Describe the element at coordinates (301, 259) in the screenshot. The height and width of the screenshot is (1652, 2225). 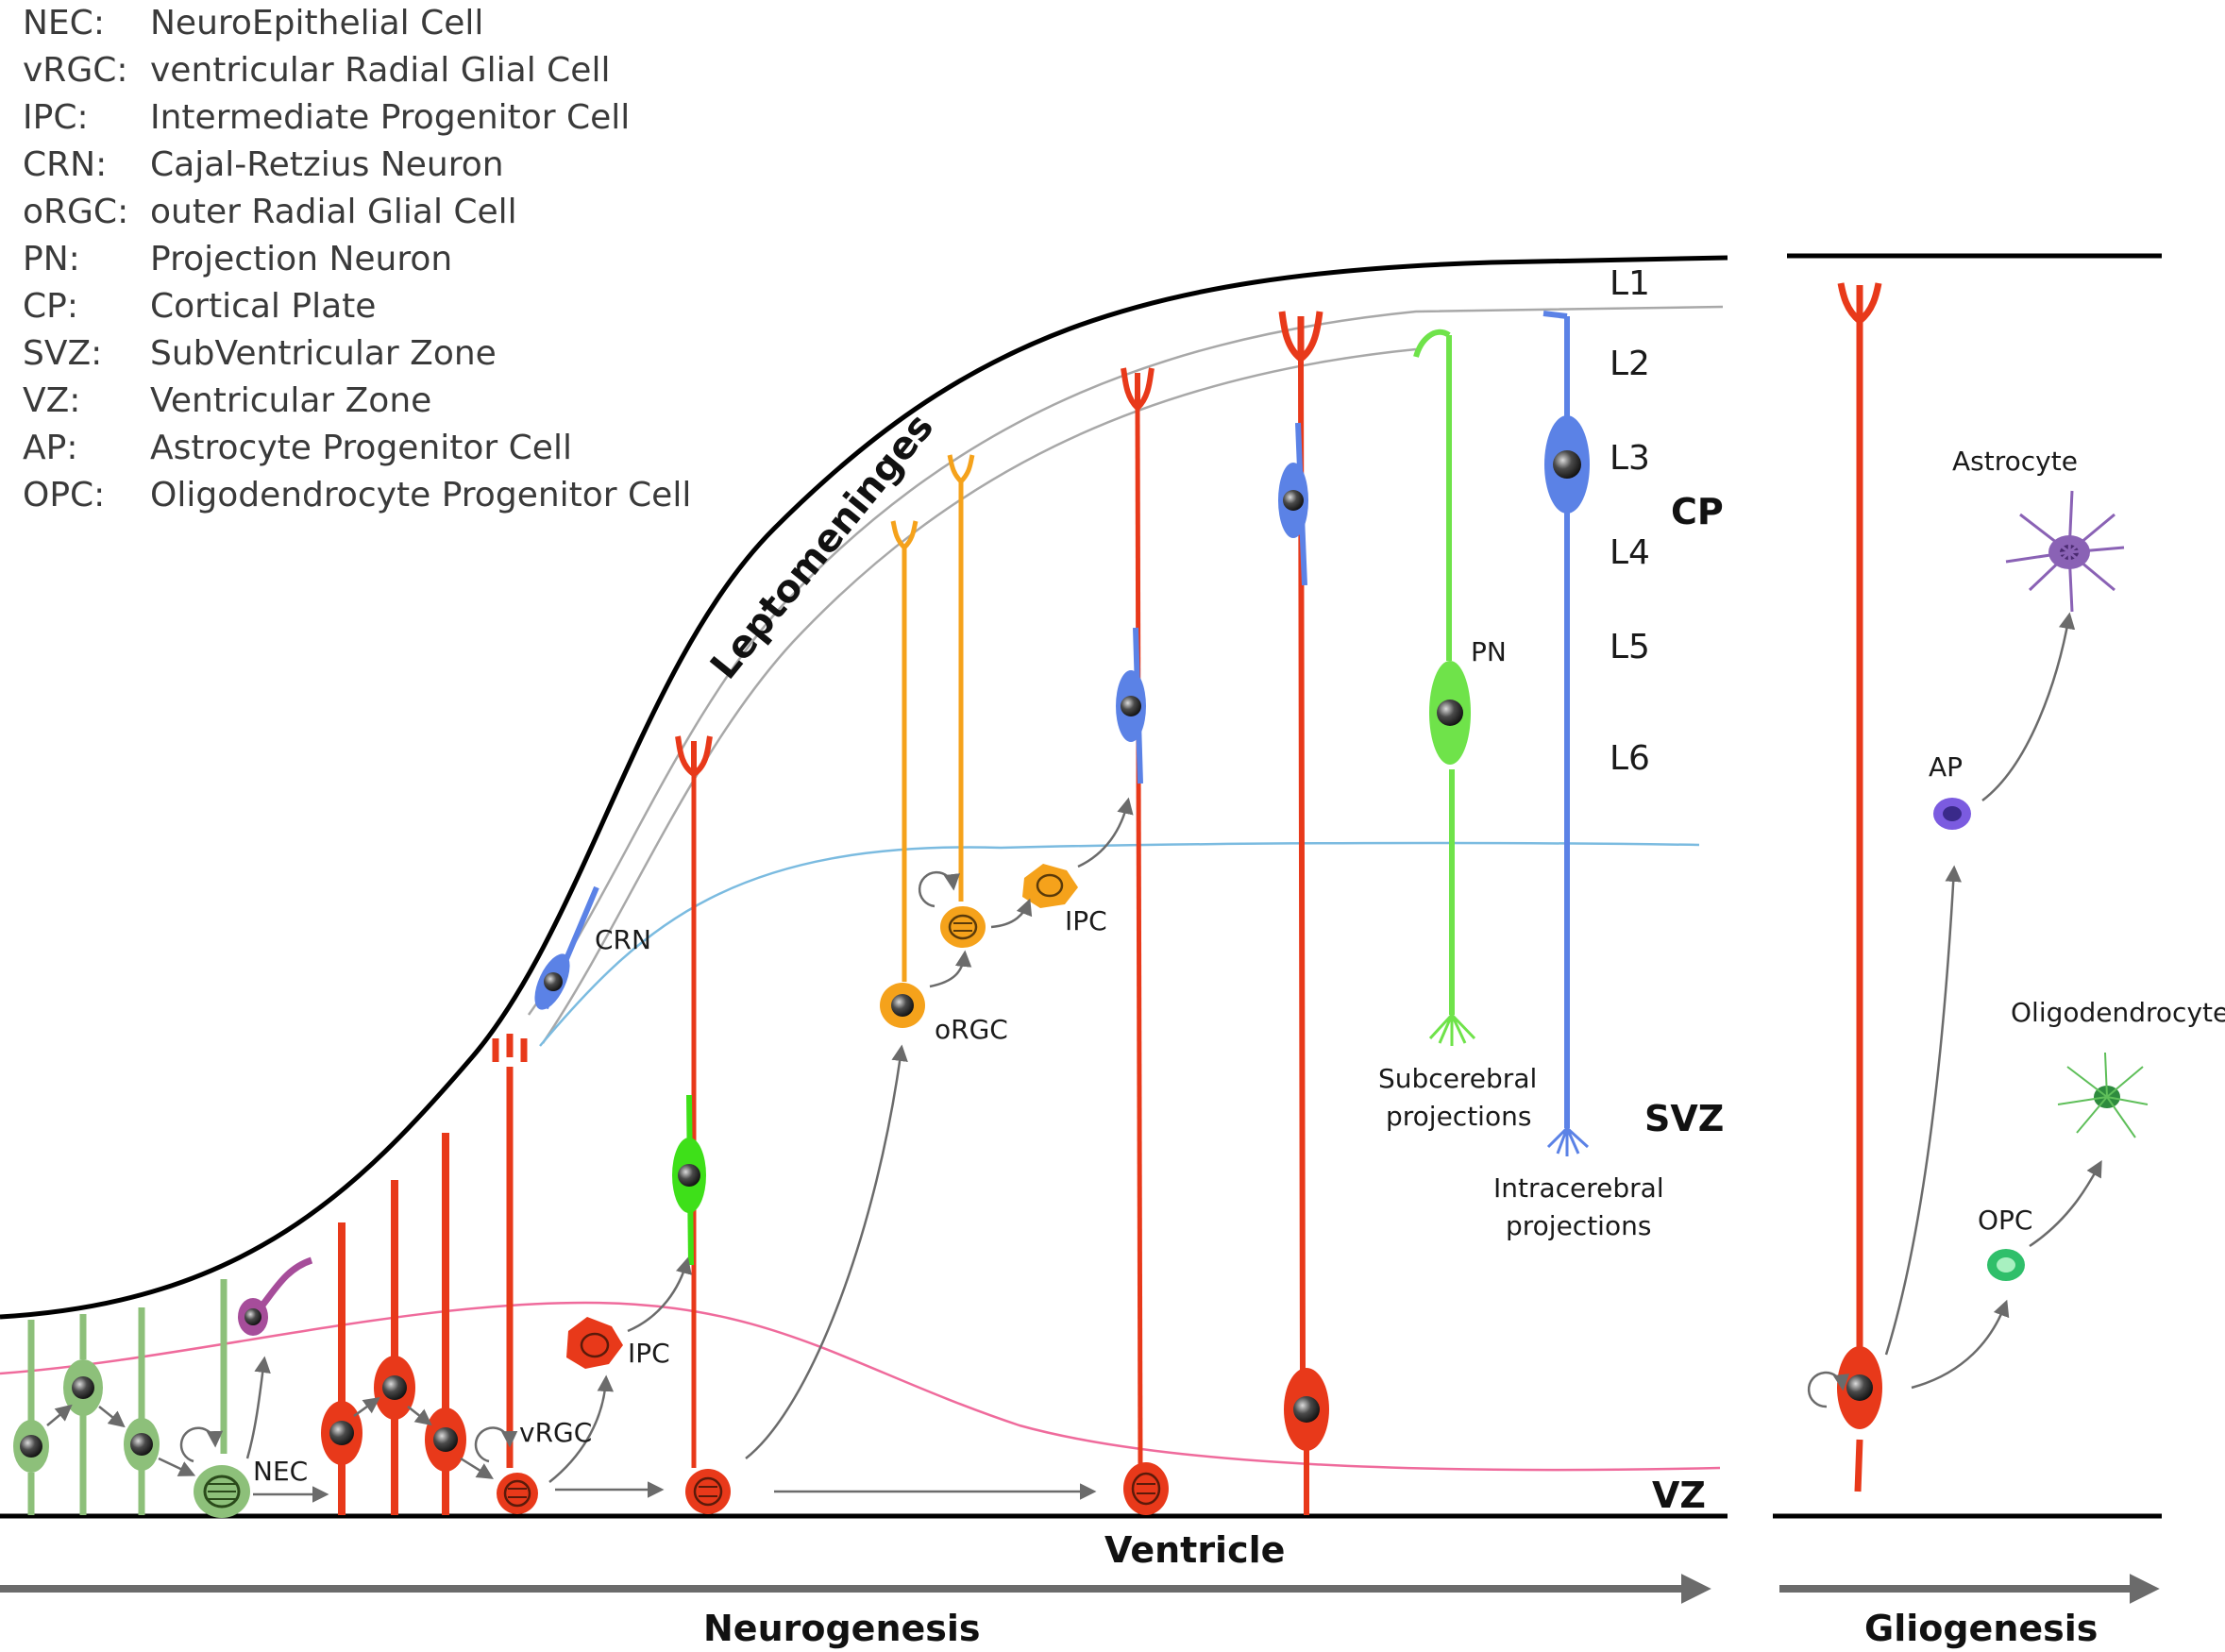
I see `legend-full: Projection Neuron` at that location.